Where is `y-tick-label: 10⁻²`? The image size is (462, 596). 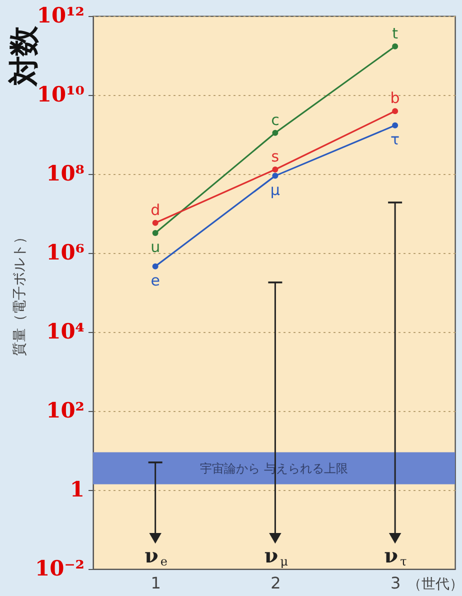 y-tick-label: 10⁻² is located at coordinates (59, 568).